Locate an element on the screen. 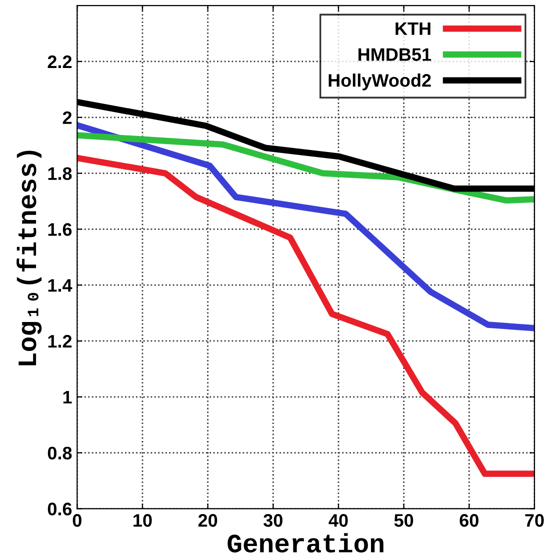 The height and width of the screenshot is (559, 551). y-tick-label: 0.6 is located at coordinates (60, 509).